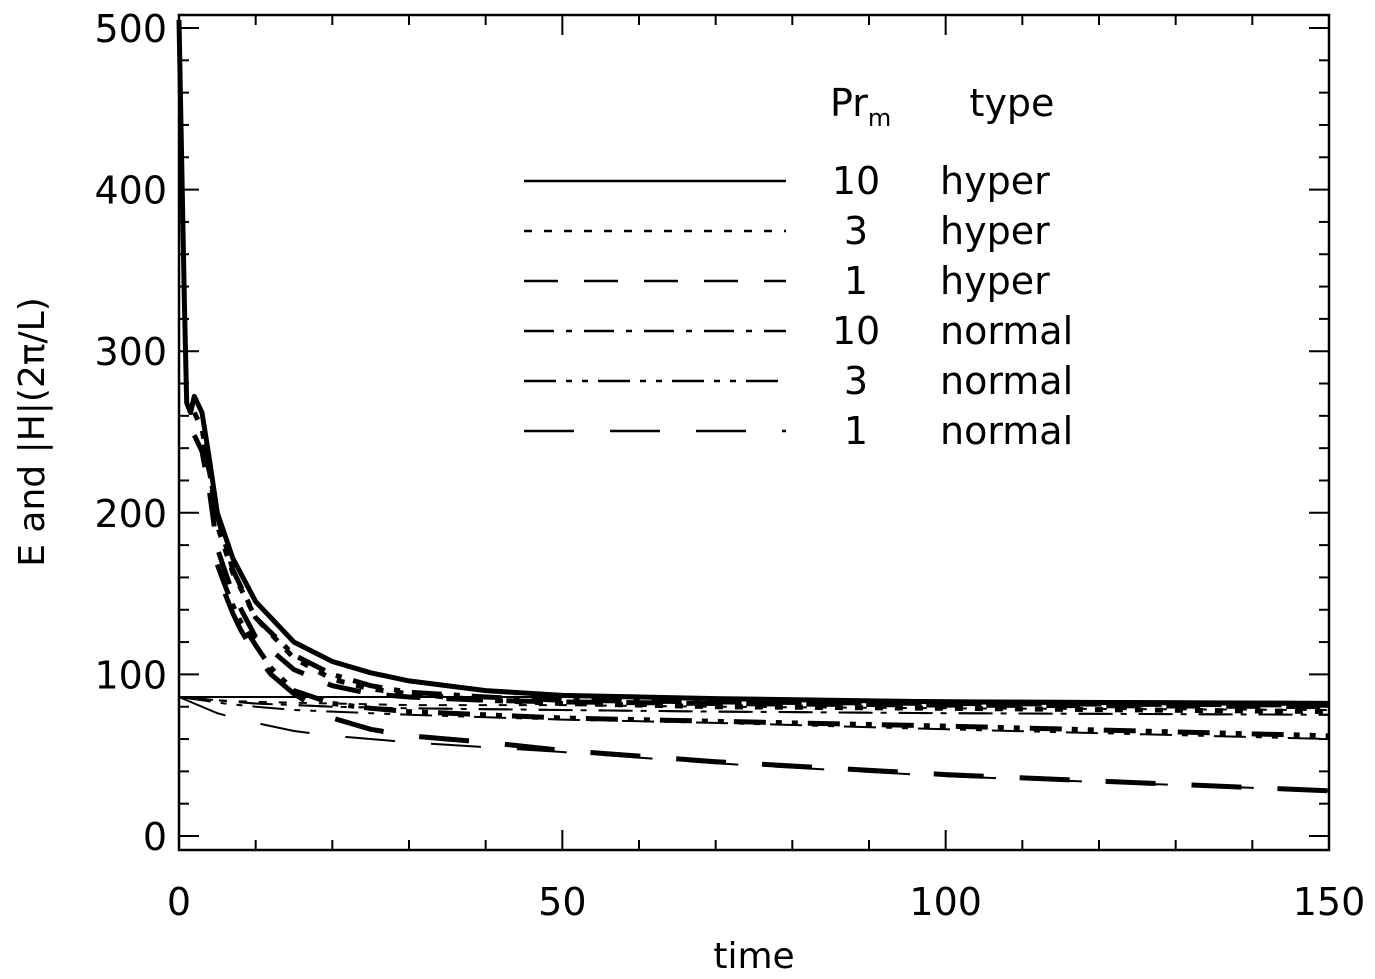 The height and width of the screenshot is (979, 1375). What do you see at coordinates (849, 103) in the screenshot?
I see `legend-header-pr-main: Pr` at bounding box center [849, 103].